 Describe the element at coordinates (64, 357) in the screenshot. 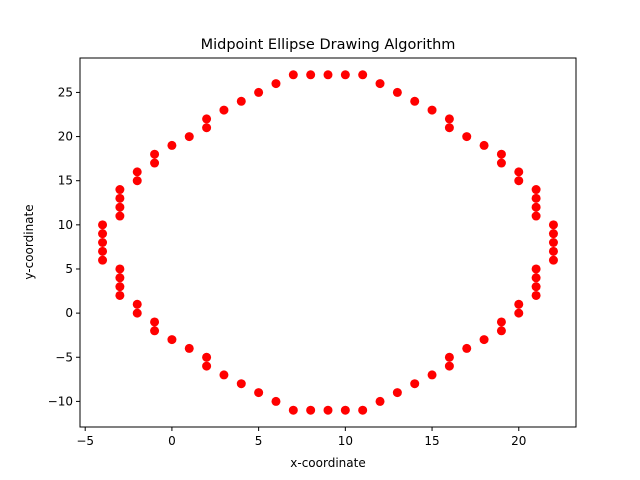

I see `y-tick-label: −5` at that location.